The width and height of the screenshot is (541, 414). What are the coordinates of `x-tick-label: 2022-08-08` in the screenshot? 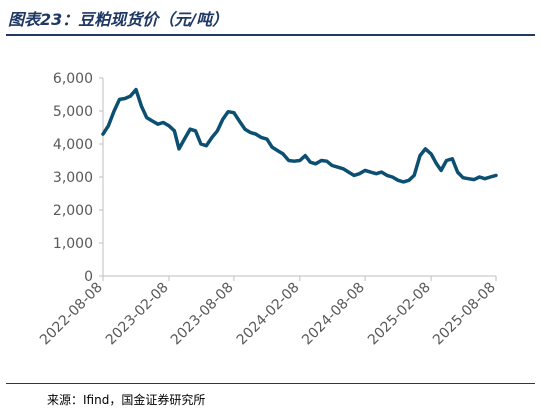 It's located at (71, 314).